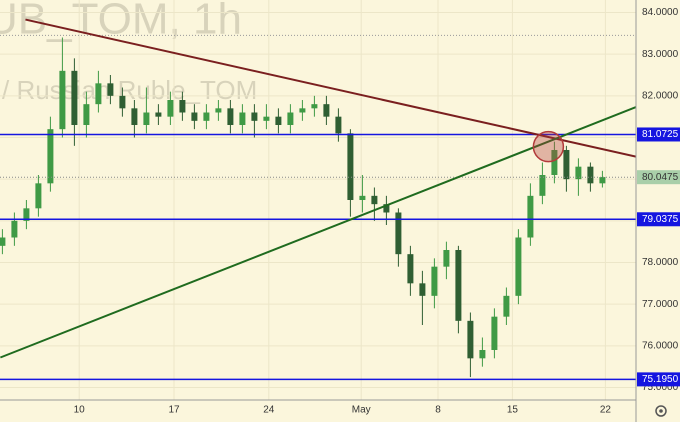 This screenshot has width=680, height=422. What do you see at coordinates (129, 90) in the screenshot?
I see `watermark: / Russian Ruble_TOM` at bounding box center [129, 90].